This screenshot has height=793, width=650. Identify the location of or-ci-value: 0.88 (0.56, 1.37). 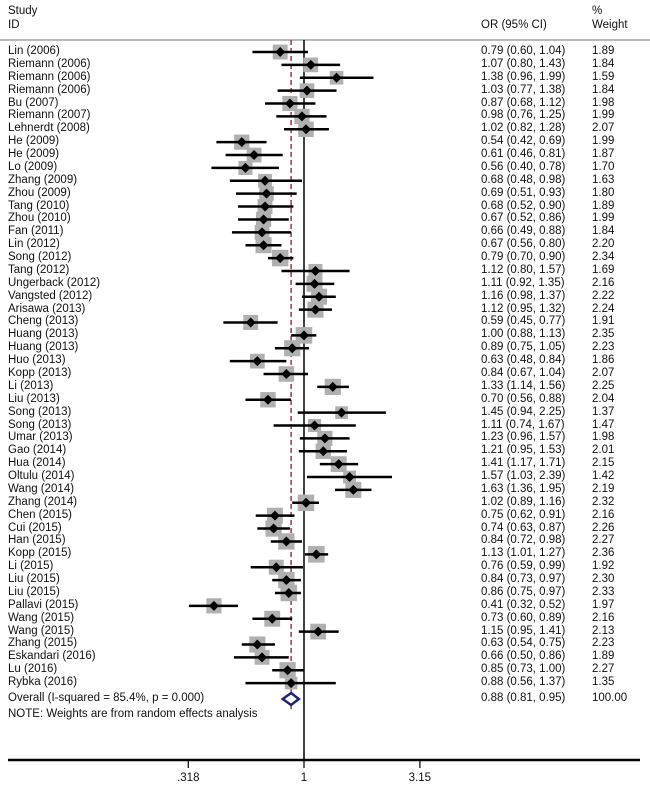
(523, 682).